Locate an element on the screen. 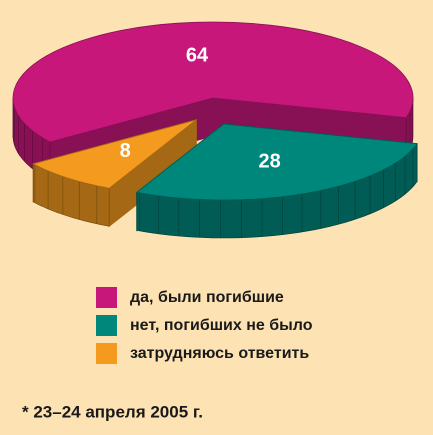 The width and height of the screenshot is (433, 435). data-label: 64 is located at coordinates (197, 55).